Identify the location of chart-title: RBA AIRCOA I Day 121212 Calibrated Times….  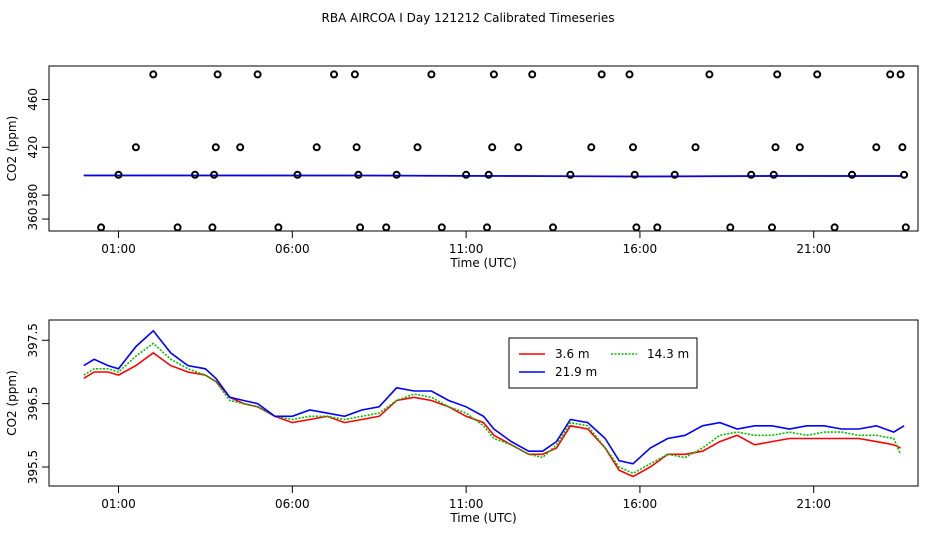
(468, 18).